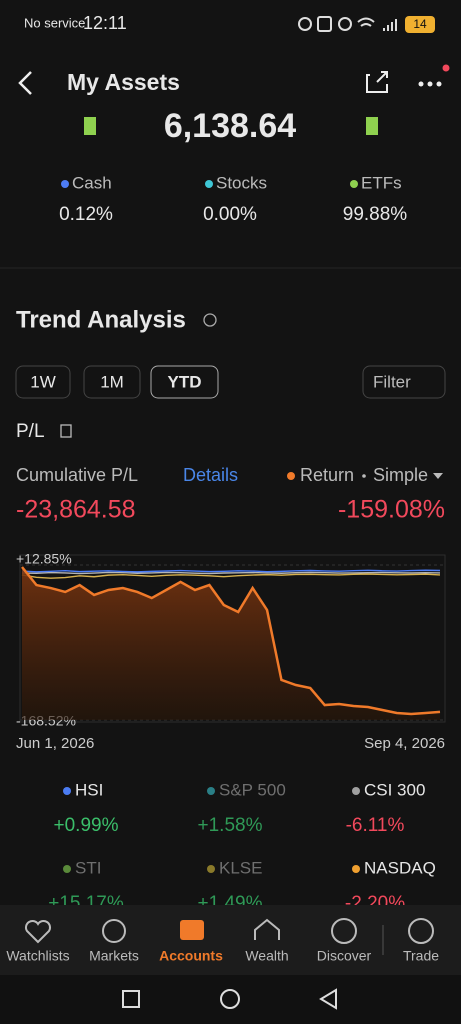 Image resolution: width=461 pixels, height=1024 pixels. Describe the element at coordinates (30, 431) in the screenshot. I see `pl-label: P/L` at that location.